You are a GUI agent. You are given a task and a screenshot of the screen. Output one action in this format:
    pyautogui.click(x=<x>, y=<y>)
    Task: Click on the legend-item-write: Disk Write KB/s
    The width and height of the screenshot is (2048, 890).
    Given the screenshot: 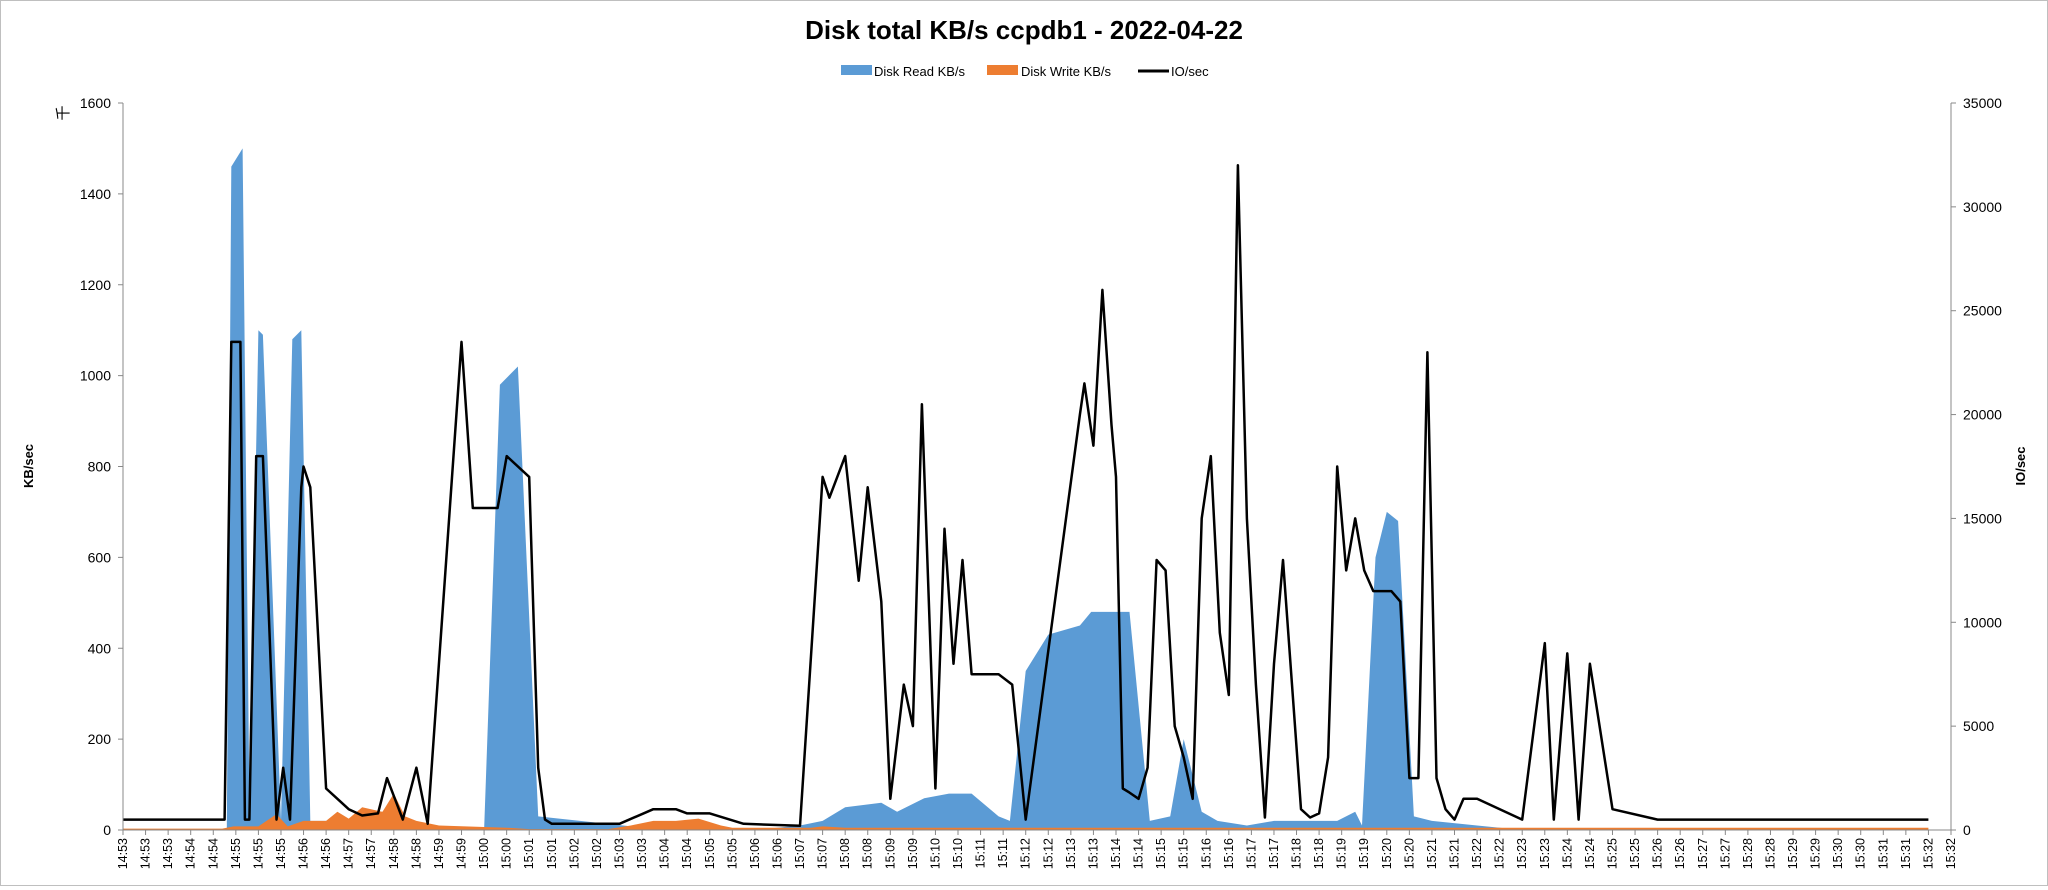 What is the action you would take?
    pyautogui.click(x=1049, y=71)
    